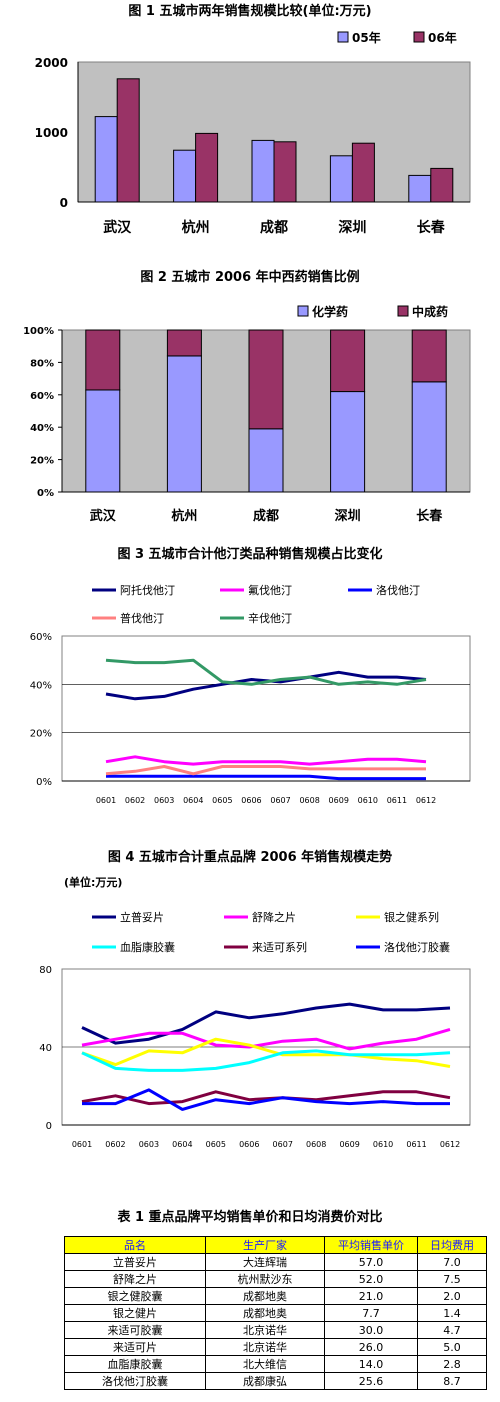  What do you see at coordinates (398, 590) in the screenshot?
I see `legend-label: 洛伐他汀` at bounding box center [398, 590].